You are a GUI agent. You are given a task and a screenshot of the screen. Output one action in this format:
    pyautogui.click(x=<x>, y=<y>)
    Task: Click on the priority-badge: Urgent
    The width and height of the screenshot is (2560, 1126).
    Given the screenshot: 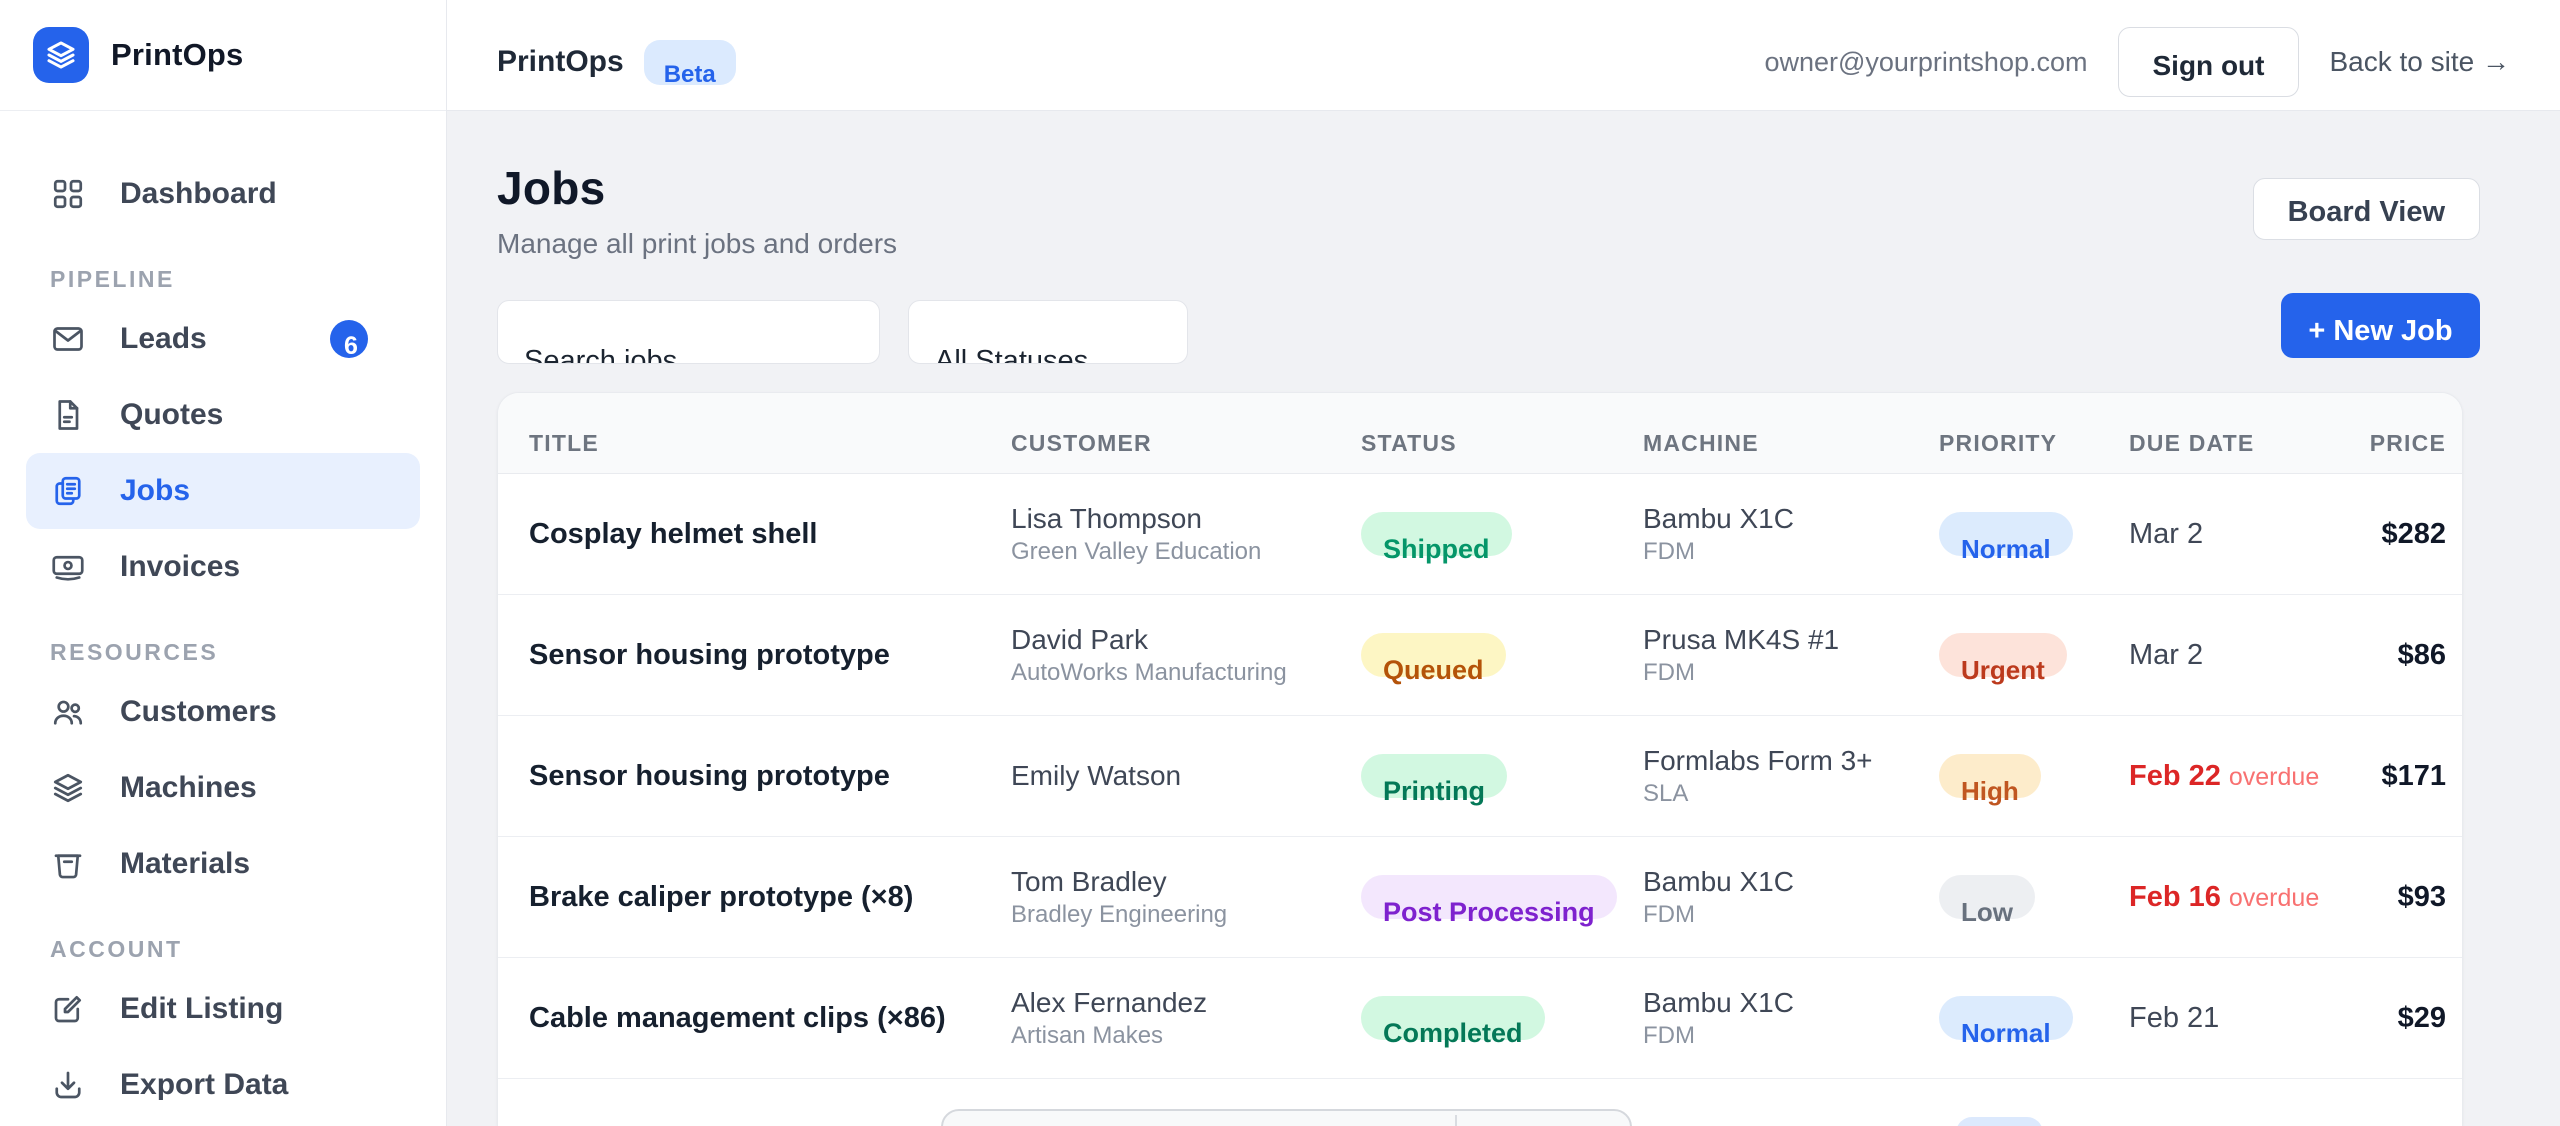 What is the action you would take?
    pyautogui.click(x=2003, y=658)
    